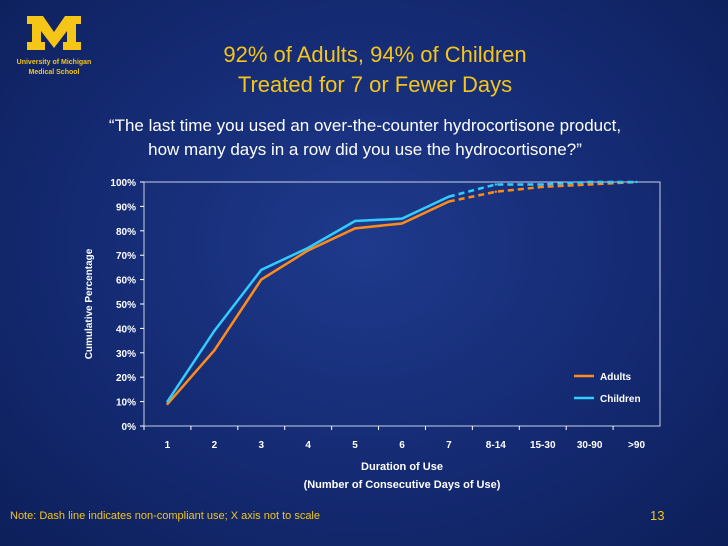 The width and height of the screenshot is (728, 546). What do you see at coordinates (496, 445) in the screenshot?
I see `x-tick-label: 8-14` at bounding box center [496, 445].